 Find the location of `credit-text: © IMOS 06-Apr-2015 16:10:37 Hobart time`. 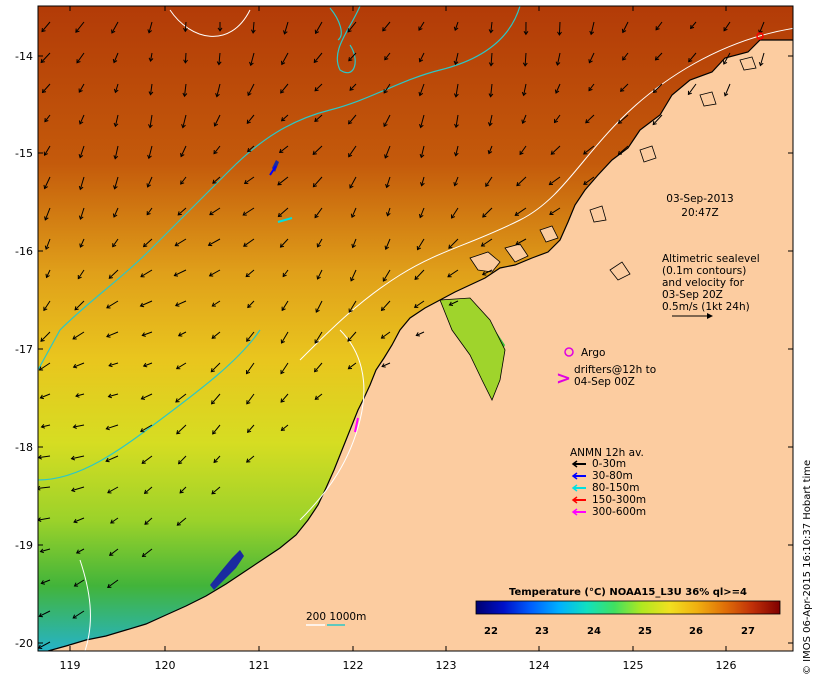

credit-text: © IMOS 06-Apr-2015 16:10:37 Hobart time is located at coordinates (807, 567).